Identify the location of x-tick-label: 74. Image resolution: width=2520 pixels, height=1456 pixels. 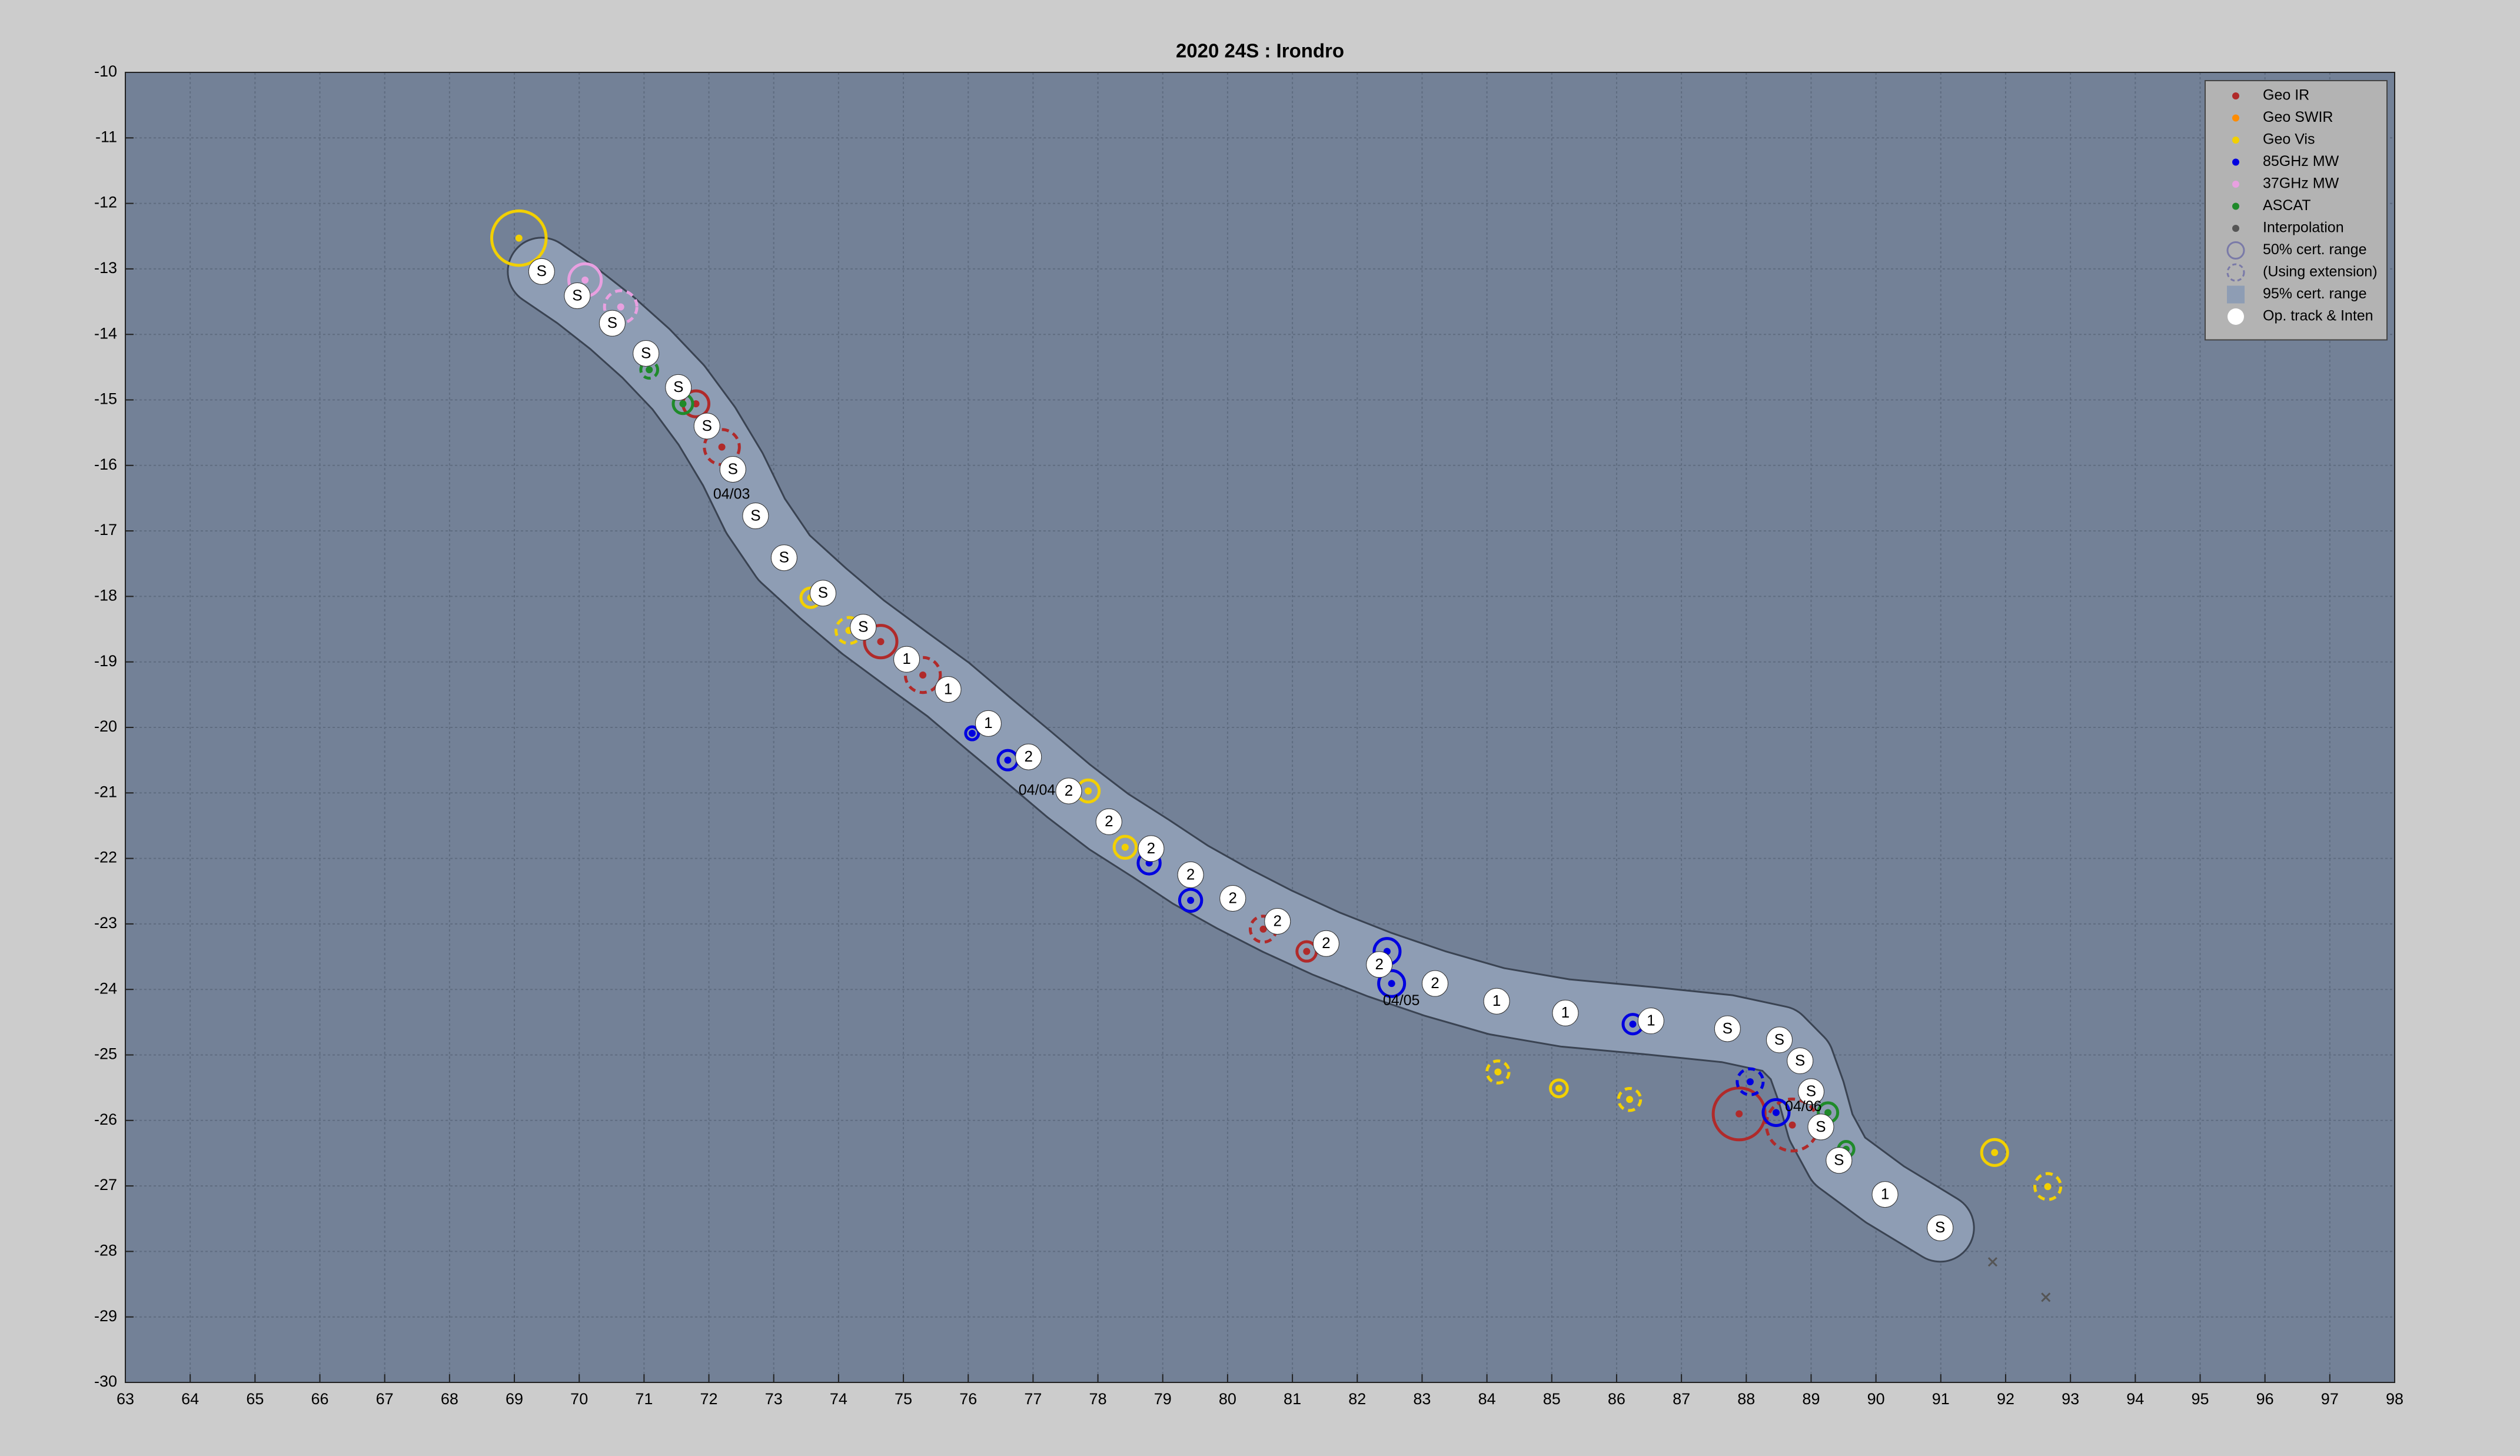
(838, 1399).